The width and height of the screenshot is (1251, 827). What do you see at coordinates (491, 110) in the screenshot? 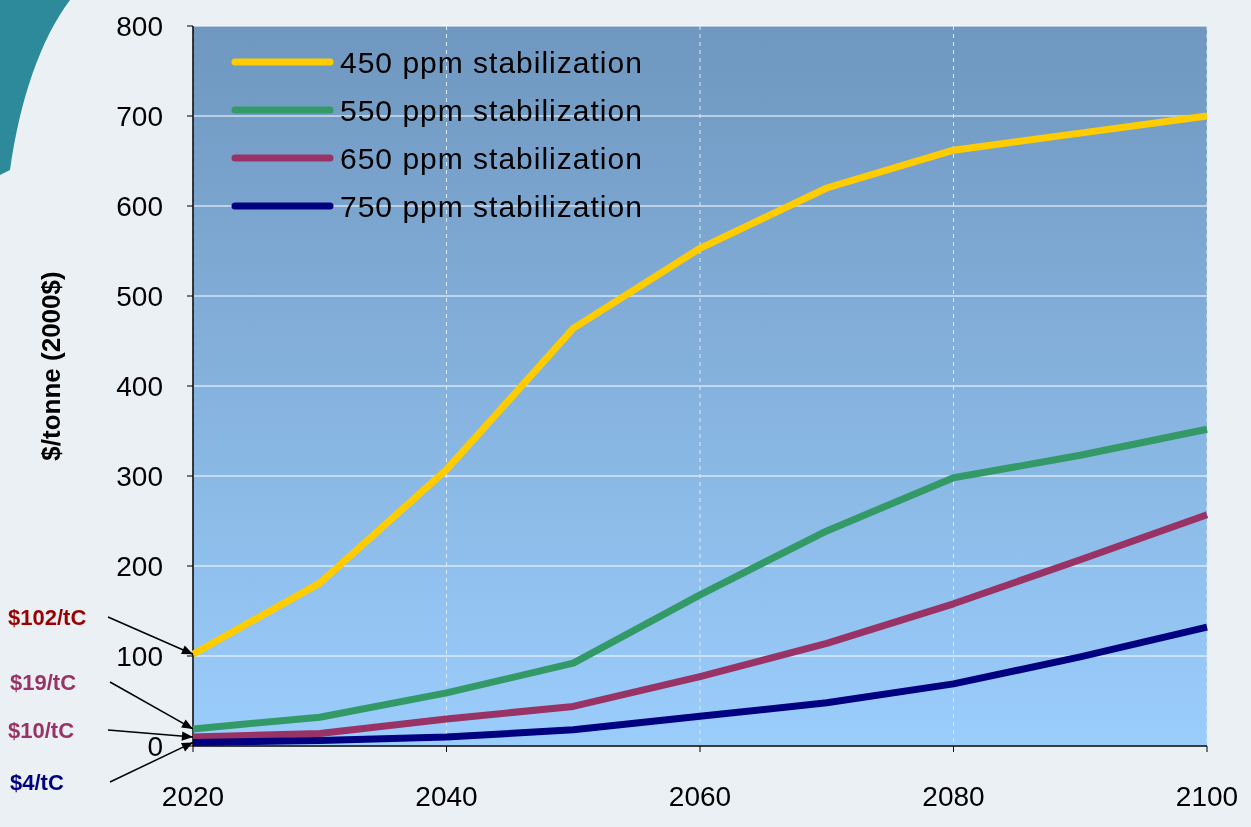
I see `legend-label: 550 ppm stabilization` at bounding box center [491, 110].